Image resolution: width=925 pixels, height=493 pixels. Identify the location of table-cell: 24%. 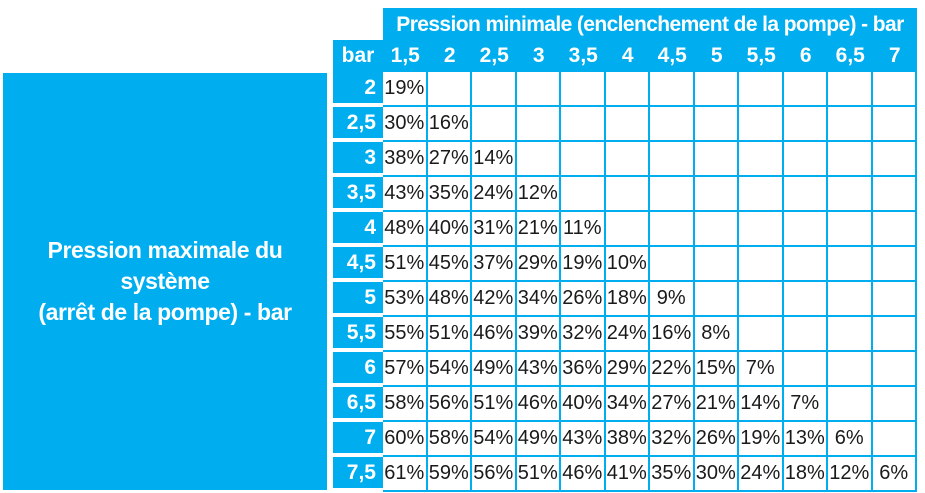
(760, 473).